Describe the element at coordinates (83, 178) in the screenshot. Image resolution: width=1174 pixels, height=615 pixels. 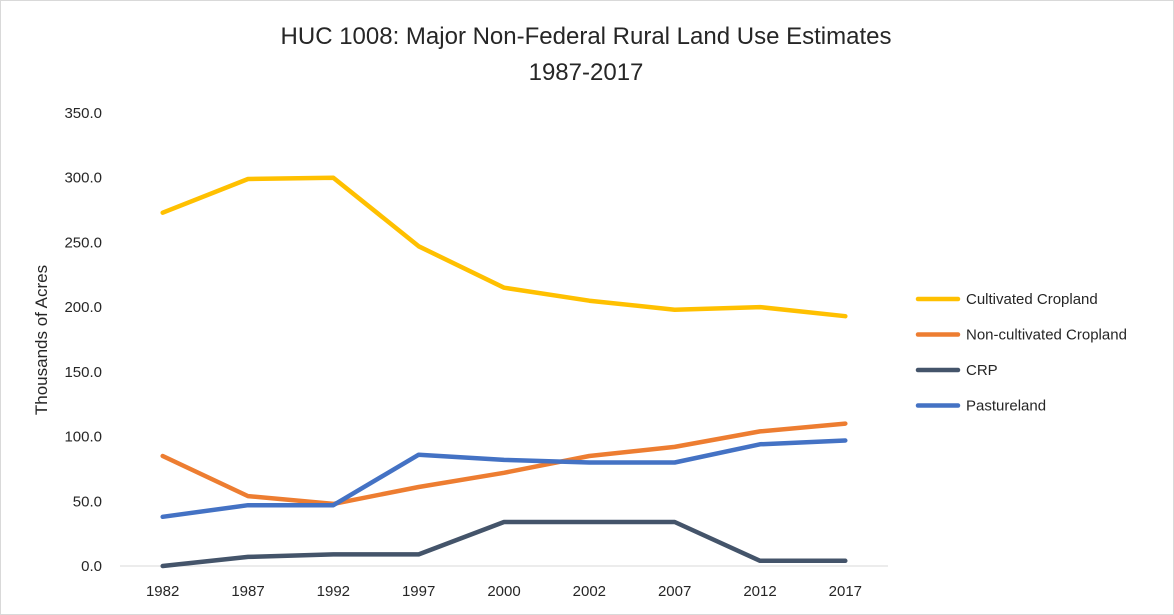
I see `y-tick-label: 300.0` at that location.